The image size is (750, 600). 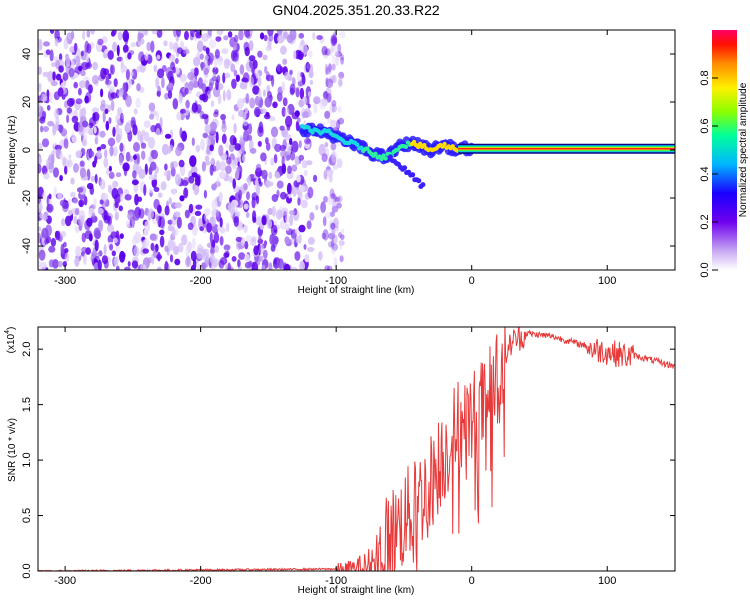 I want to click on y-tick-label: -40, so click(x=27, y=246).